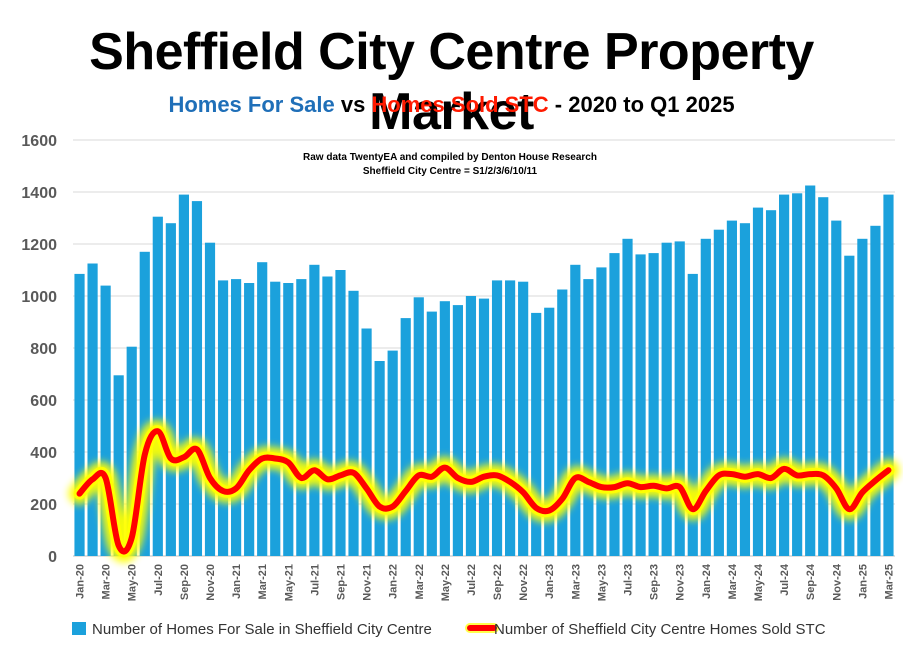  What do you see at coordinates (81, 581) in the screenshot?
I see `x-tick-label: Jan-20` at bounding box center [81, 581].